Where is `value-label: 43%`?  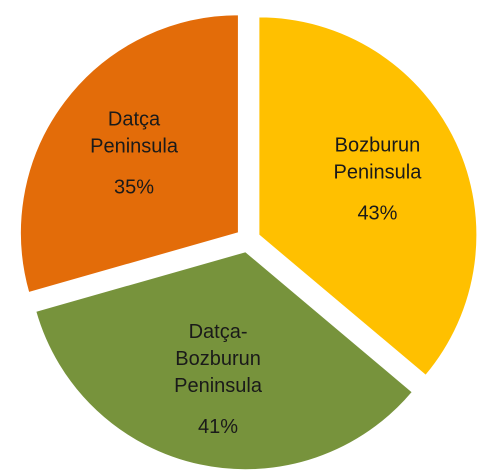
value-label: 43% is located at coordinates (377, 213).